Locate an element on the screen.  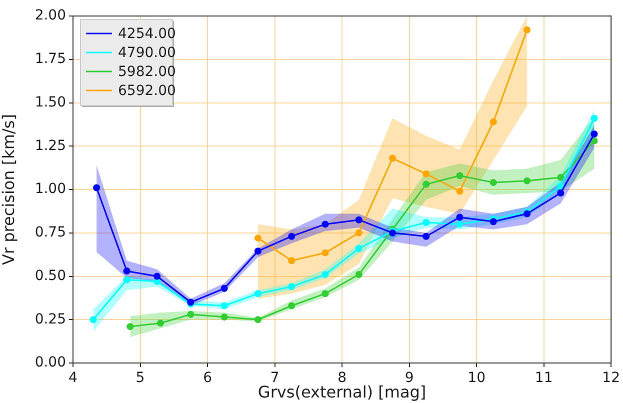
y-axis-title: Vr precision [km/s] is located at coordinates (9, 189).